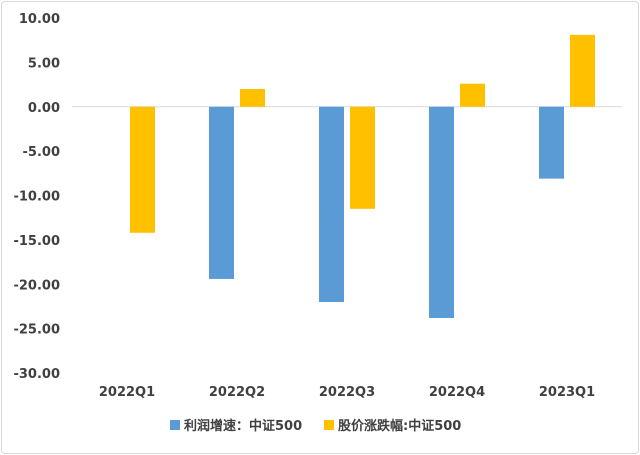  What do you see at coordinates (472, 95) in the screenshot?
I see `bar-price-change-2022Q4` at bounding box center [472, 95].